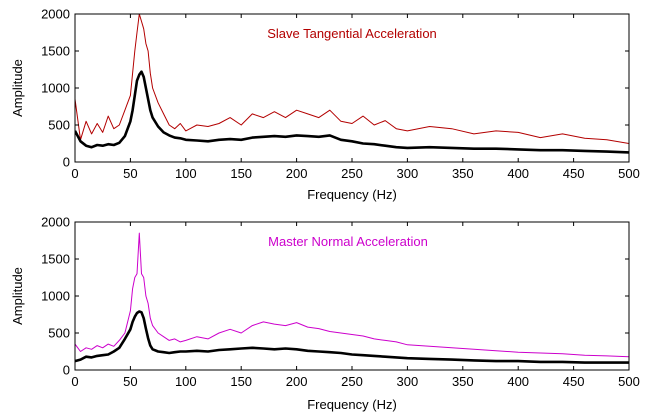 This screenshot has height=413, width=652. What do you see at coordinates (352, 33) in the screenshot?
I see `chart-title: Slave Tangential Acceleration` at bounding box center [352, 33].